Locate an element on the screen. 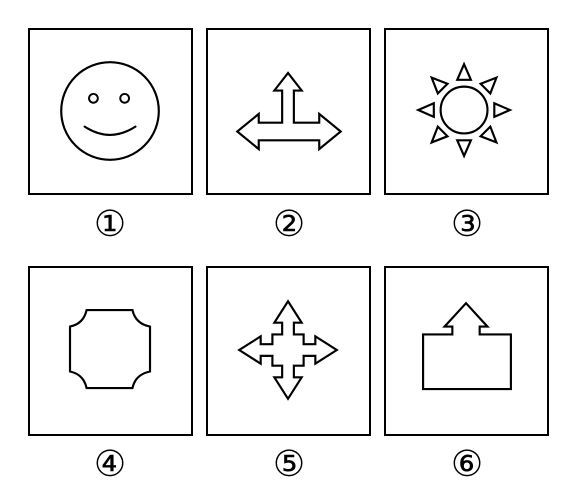  panel-label-5: ⑤ is located at coordinates (289, 464).